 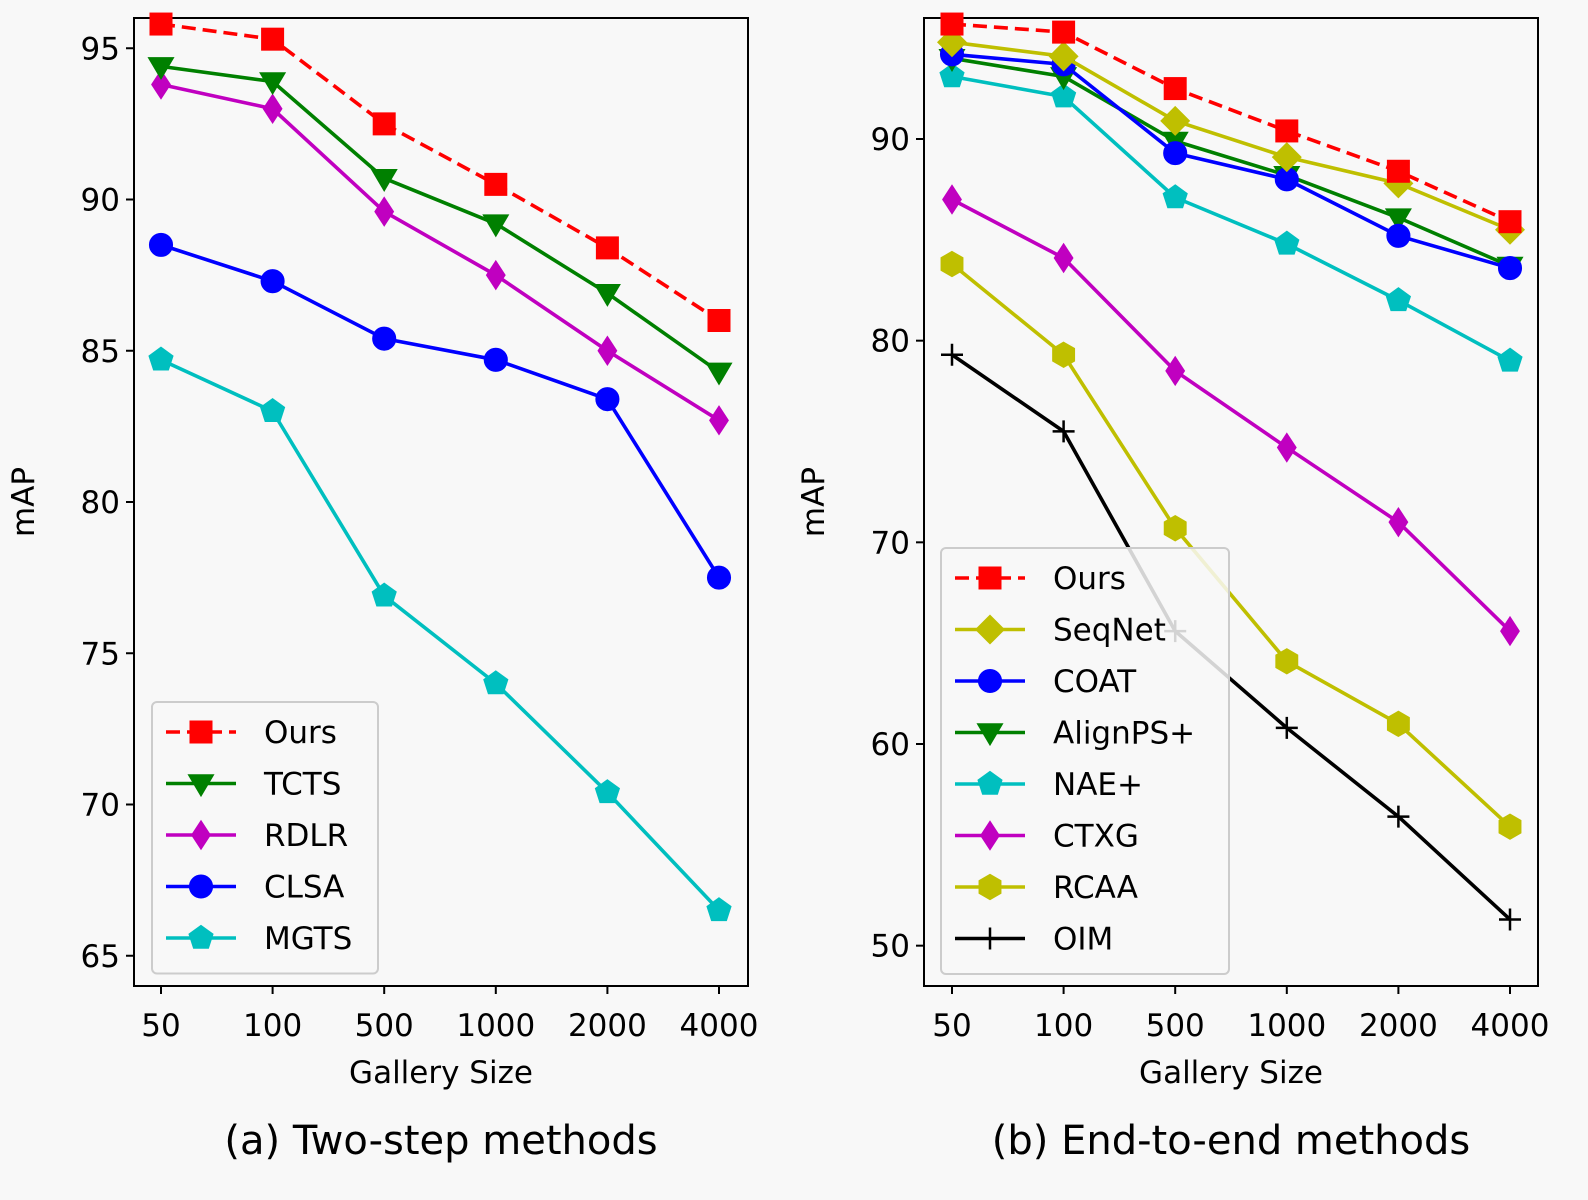 What do you see at coordinates (890, 543) in the screenshot?
I see `y-tick-label: 70` at bounding box center [890, 543].